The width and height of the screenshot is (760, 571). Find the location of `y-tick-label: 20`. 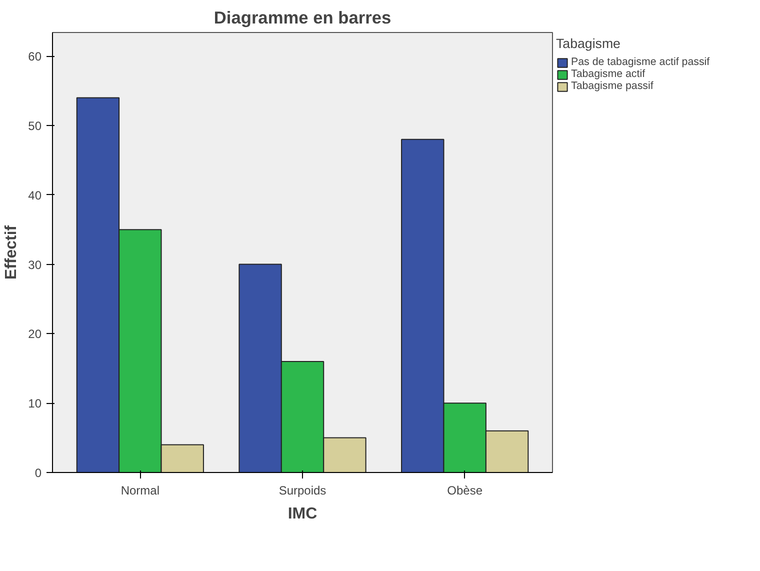

y-tick-label: 20 is located at coordinates (35, 334).